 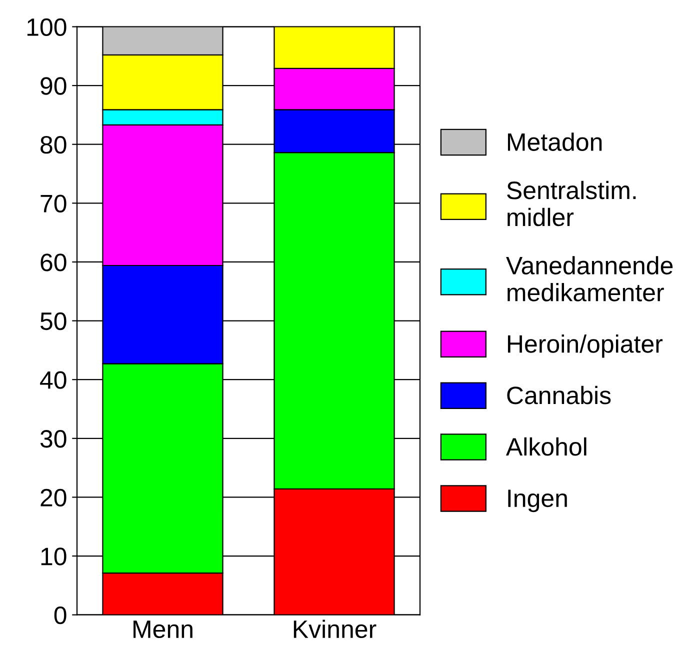 What do you see at coordinates (585, 346) in the screenshot?
I see `legend-label: Heroin/opiater` at bounding box center [585, 346].